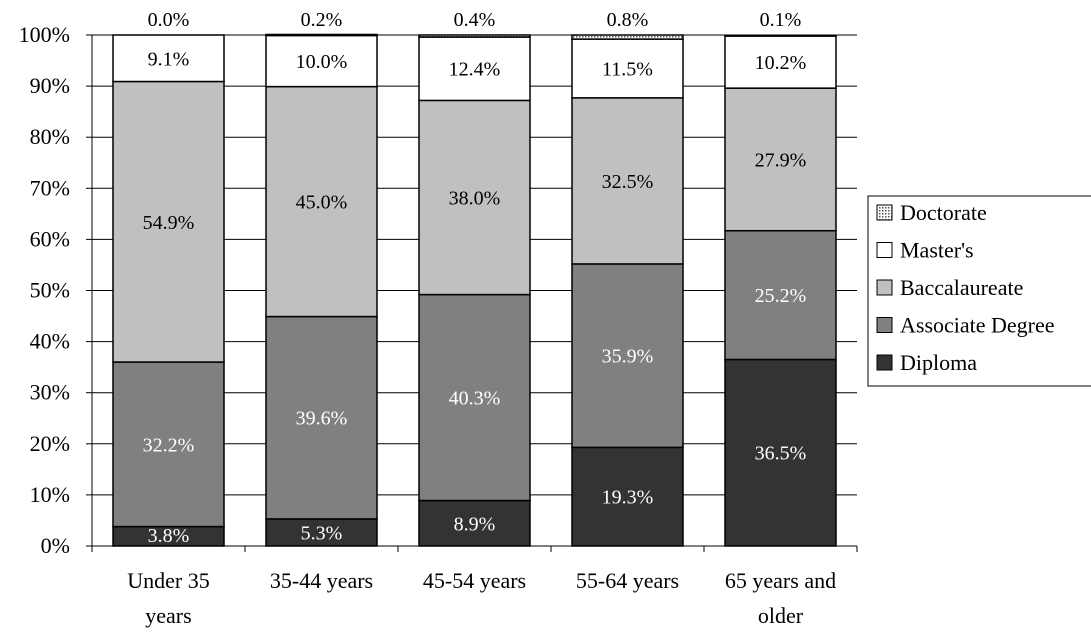 This screenshot has width=1091, height=637. I want to click on y-tick-label: 40%, so click(50, 341).